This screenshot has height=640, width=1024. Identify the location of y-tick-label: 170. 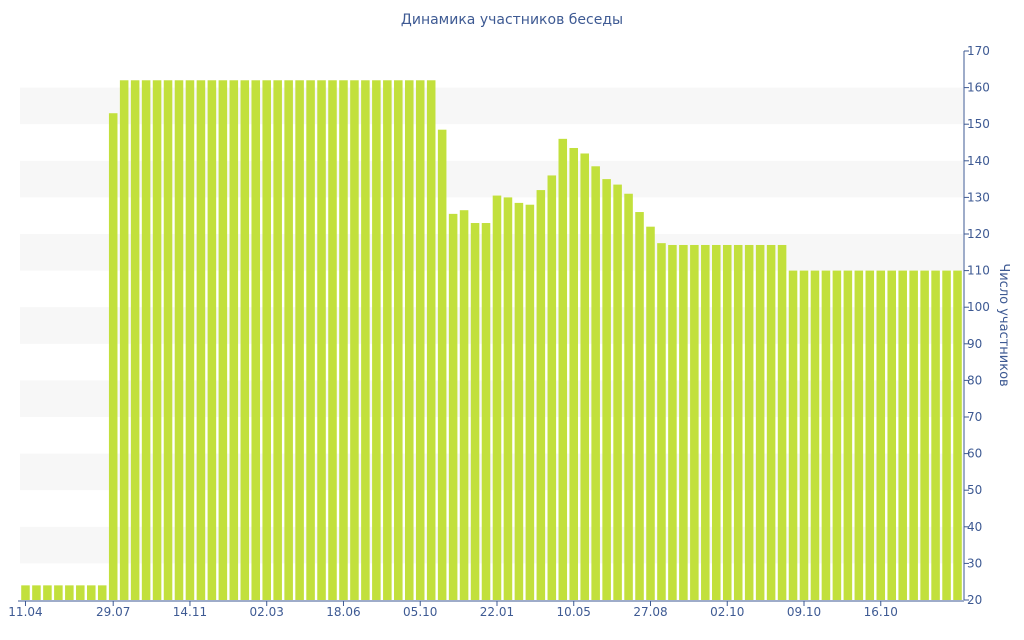
(978, 51).